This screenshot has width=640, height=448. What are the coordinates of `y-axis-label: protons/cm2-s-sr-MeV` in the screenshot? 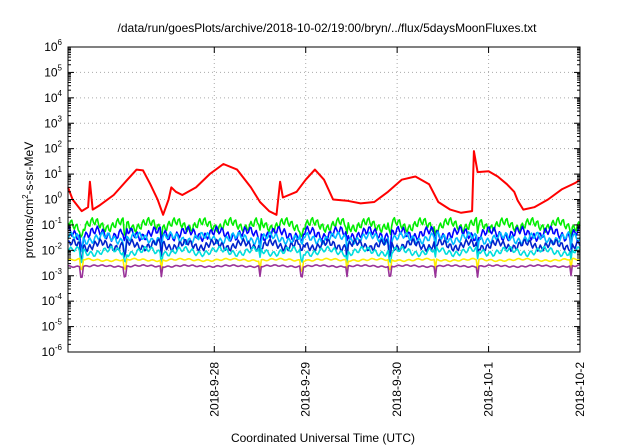 It's located at (28, 200).